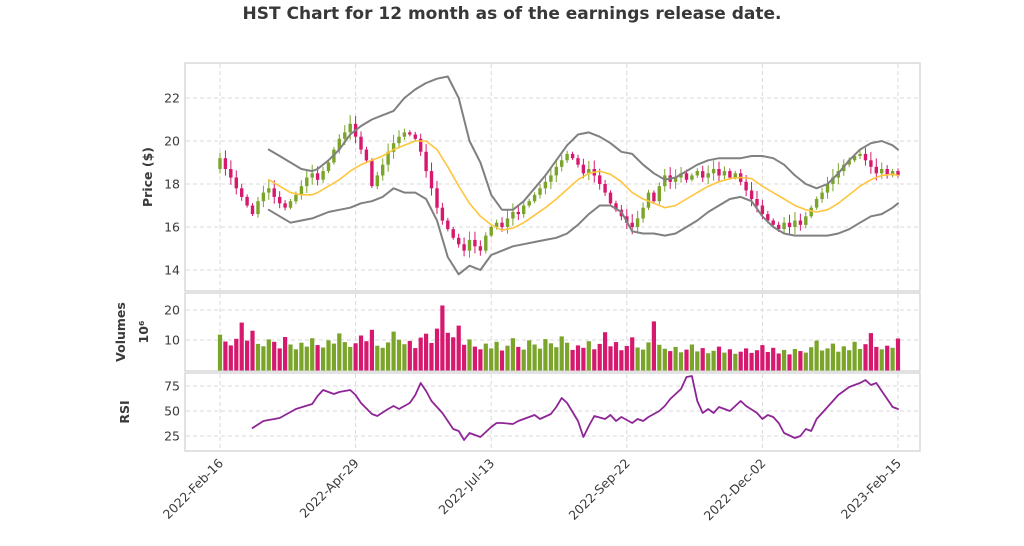 The height and width of the screenshot is (546, 1024). I want to click on rsi-axis-label: RSI, so click(124, 411).